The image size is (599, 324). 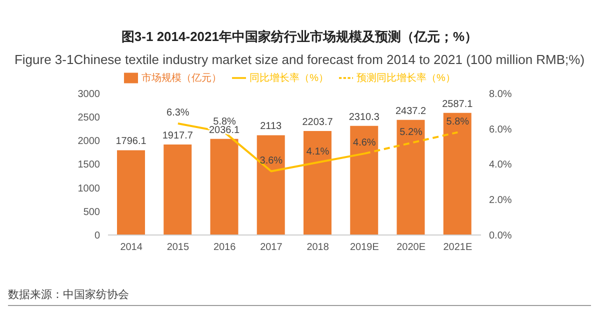 What do you see at coordinates (410, 111) in the screenshot?
I see `data-label: 2437.2` at bounding box center [410, 111].